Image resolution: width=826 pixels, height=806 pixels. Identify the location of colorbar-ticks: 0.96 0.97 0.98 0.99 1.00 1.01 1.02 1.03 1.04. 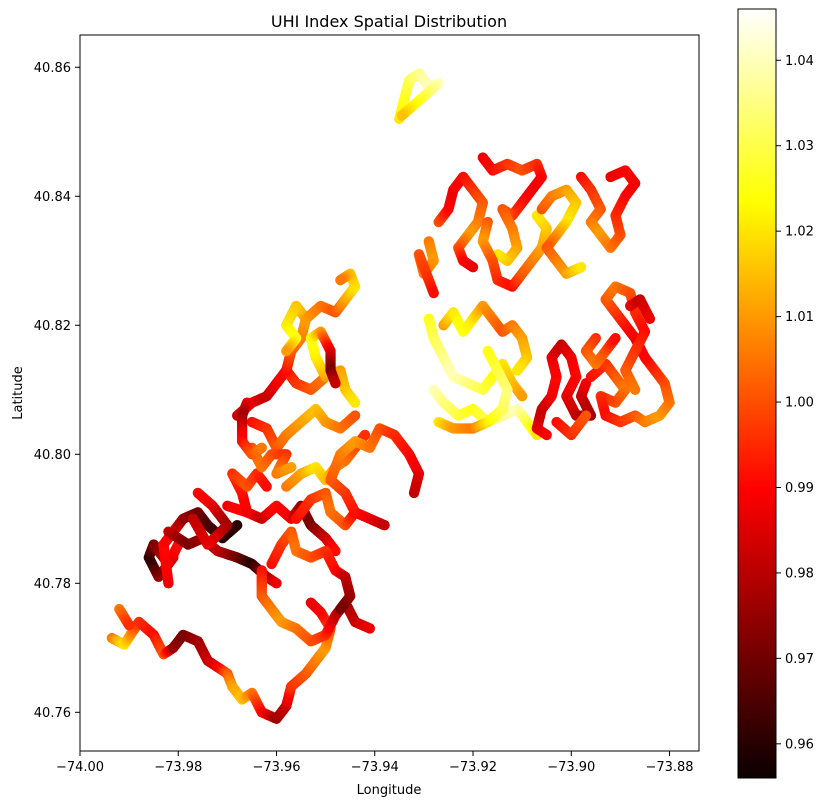
(795, 403).